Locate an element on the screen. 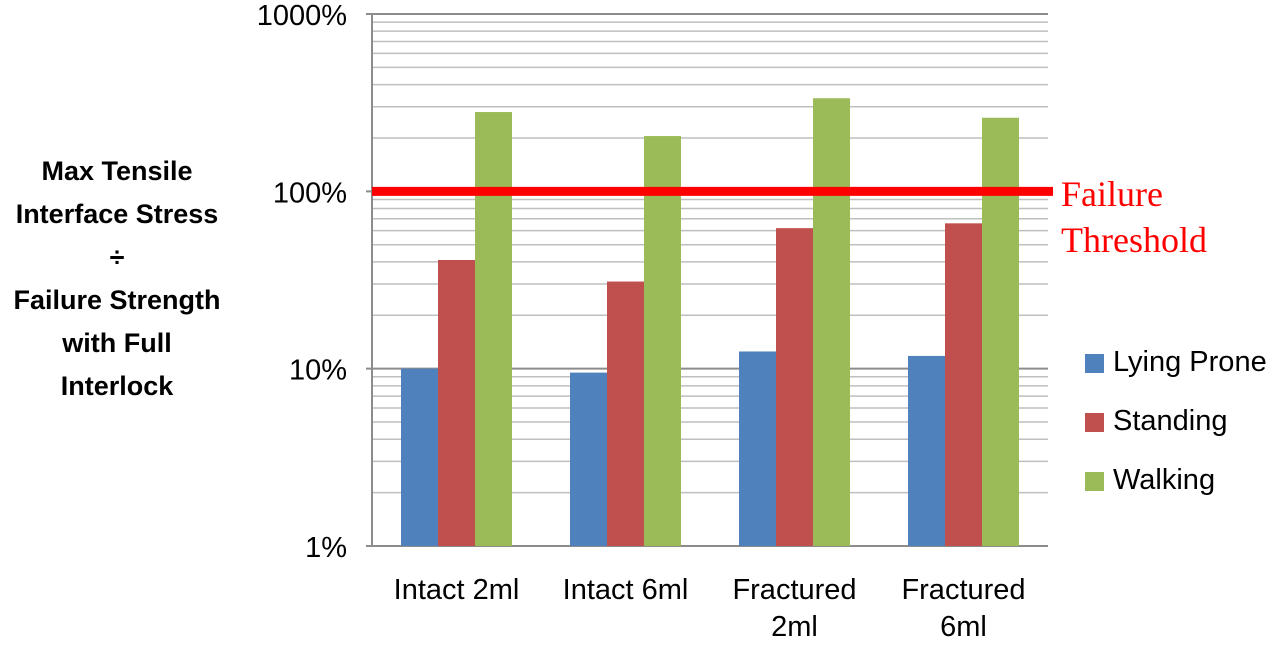 Image resolution: width=1280 pixels, height=647 pixels. x-tick-label: Fractured 2ml is located at coordinates (795, 609).